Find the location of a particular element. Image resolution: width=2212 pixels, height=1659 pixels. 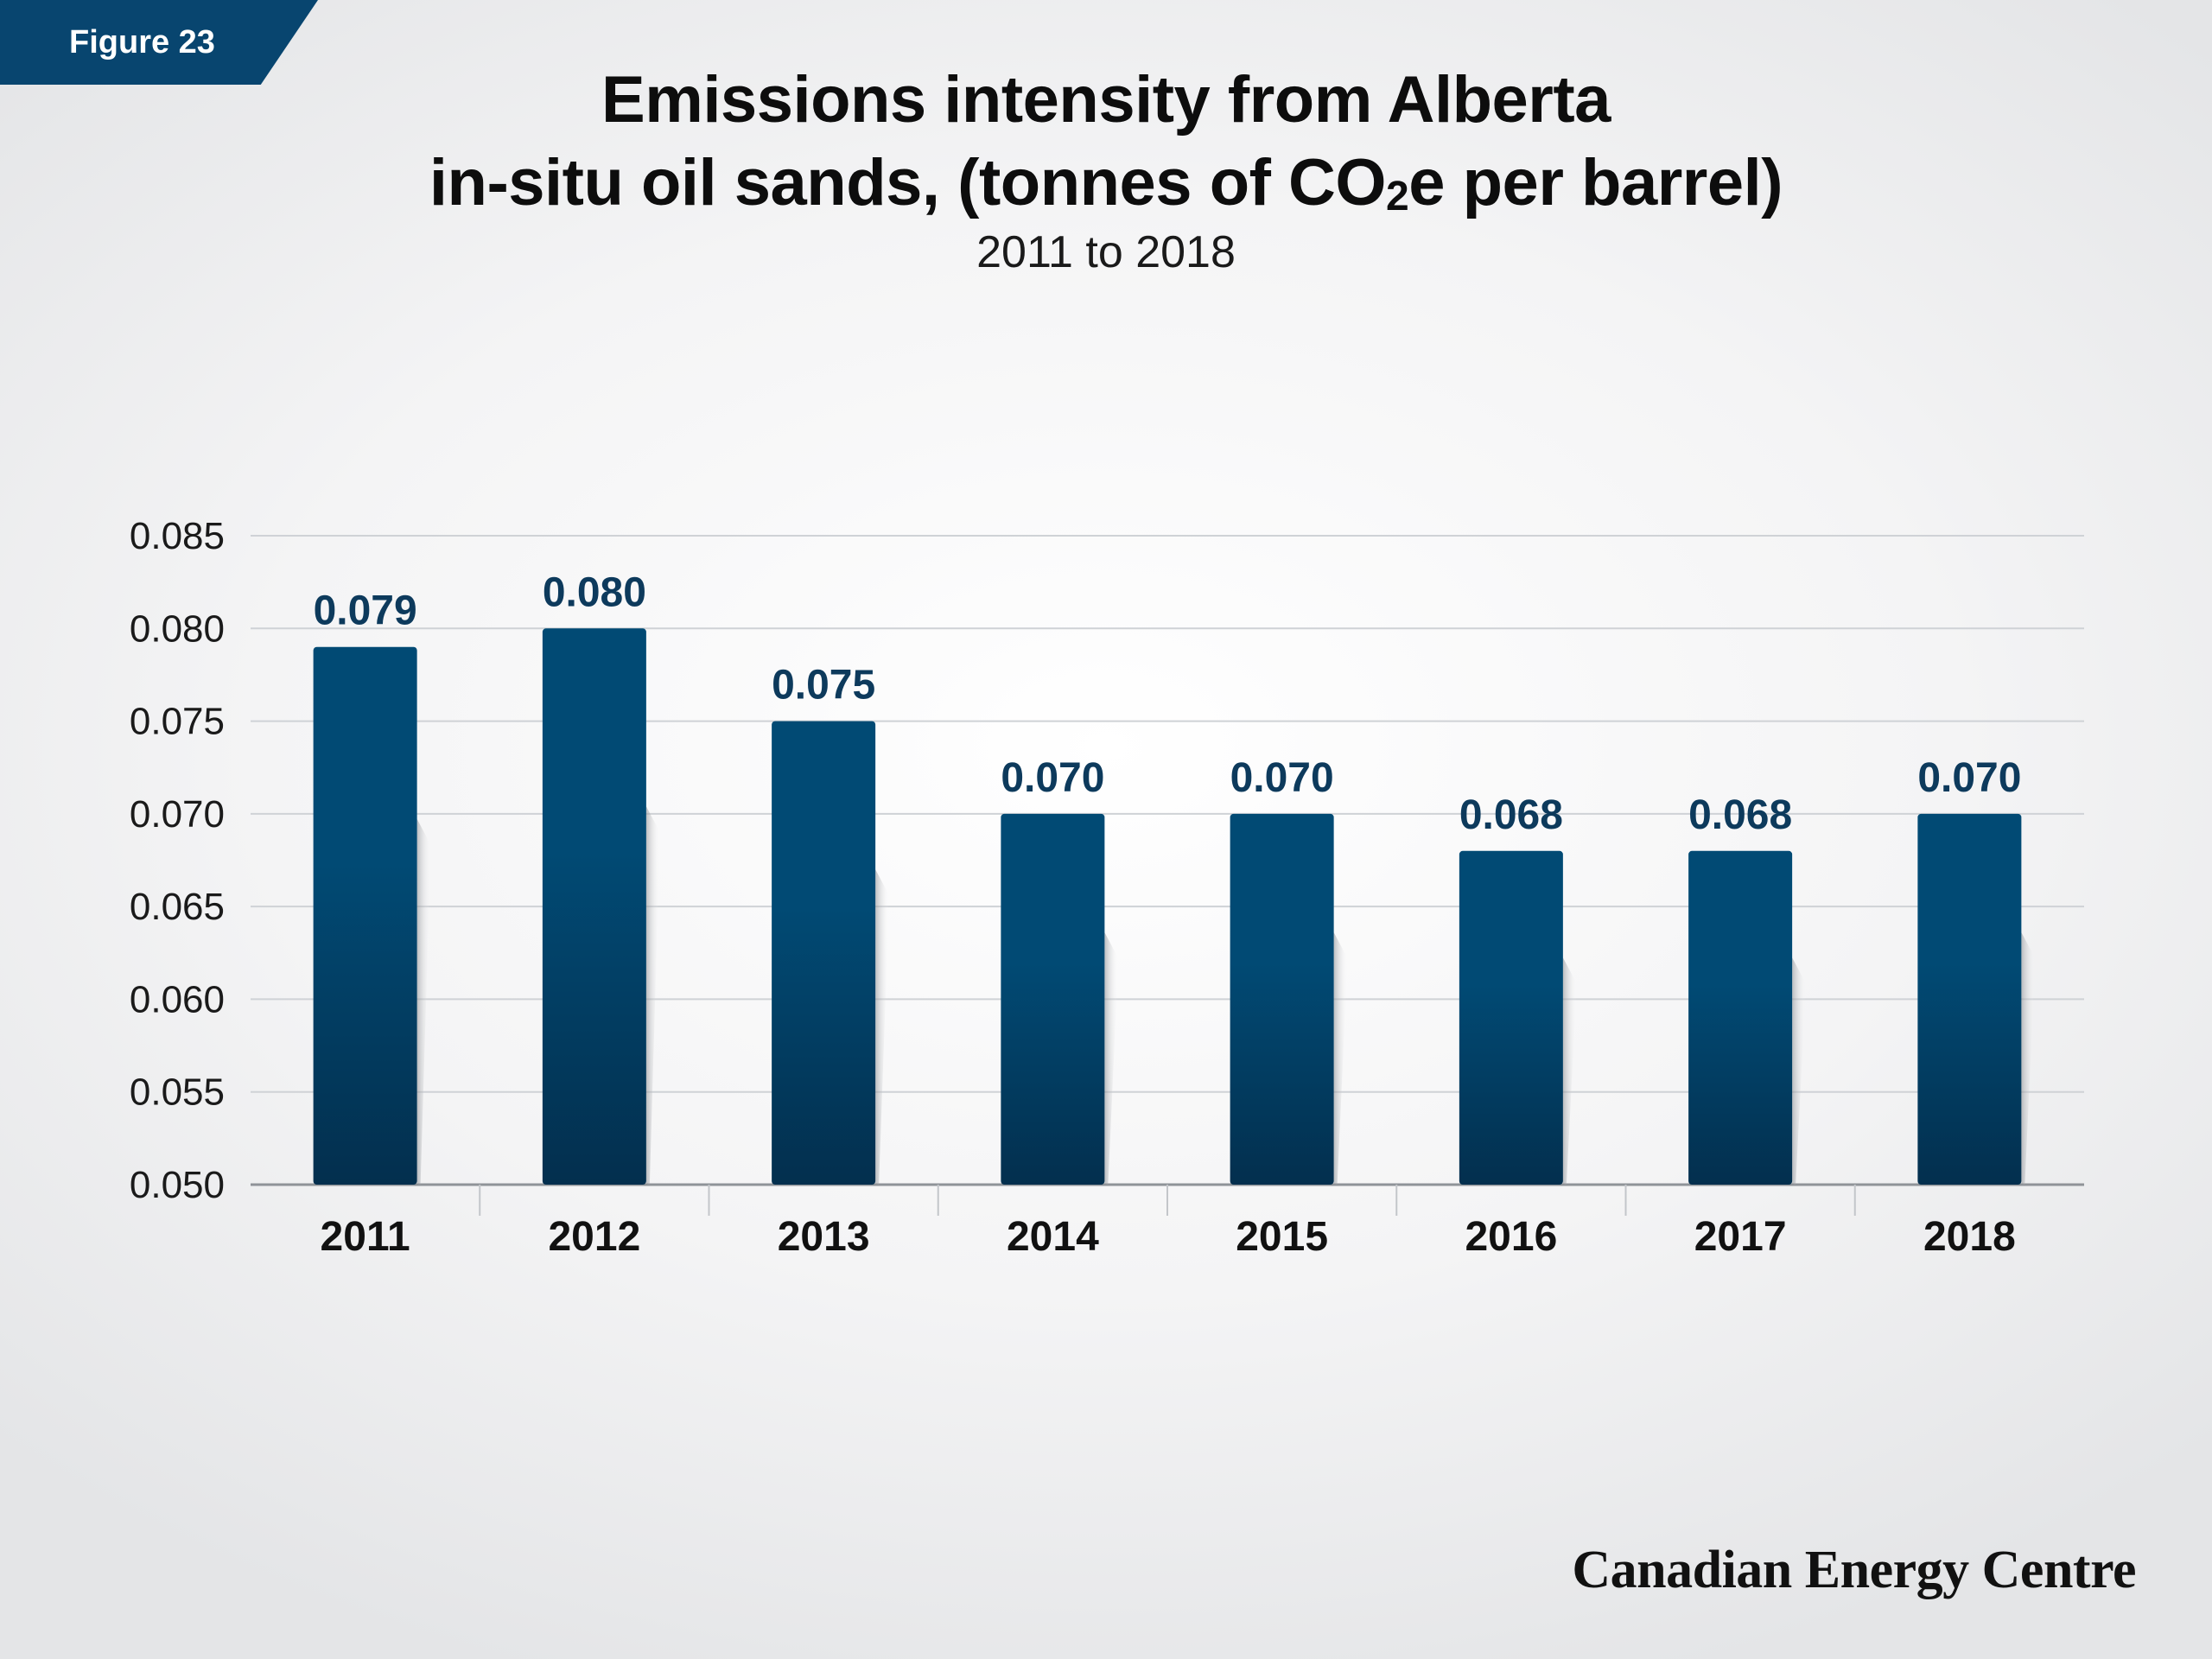

title-line-2-suffix: e per barrel) is located at coordinates (1595, 182).